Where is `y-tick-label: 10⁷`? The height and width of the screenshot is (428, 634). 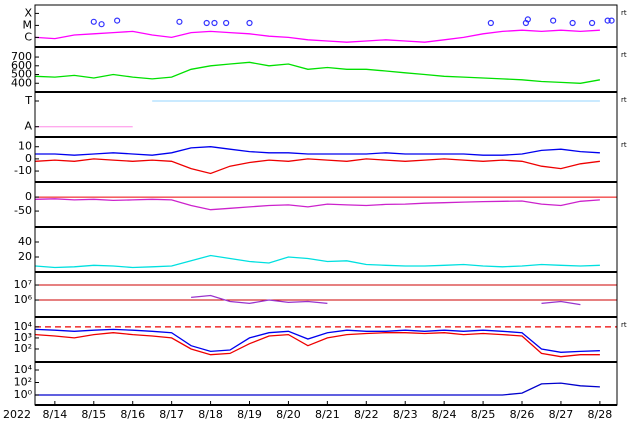
y-tick-label: 10⁷ is located at coordinates (23, 284).